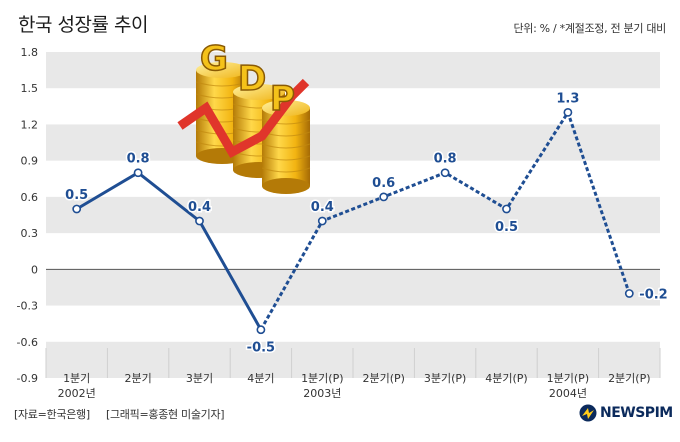 Image resolution: width=680 pixels, height=442 pixels. I want to click on data-label: 0.6, so click(383, 183).